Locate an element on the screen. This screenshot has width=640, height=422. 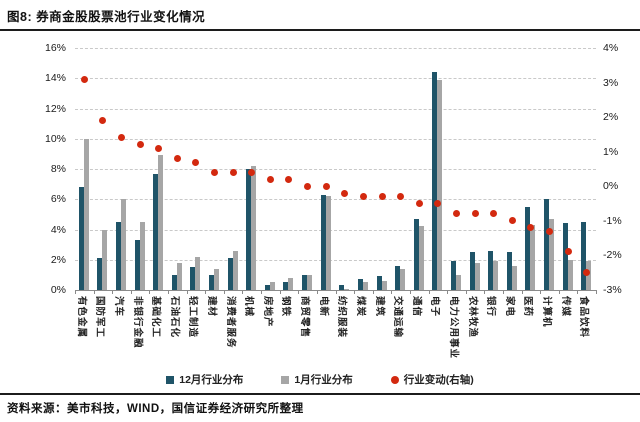
legend-item-change: 行业变动(右轴) is located at coordinates (432, 379).